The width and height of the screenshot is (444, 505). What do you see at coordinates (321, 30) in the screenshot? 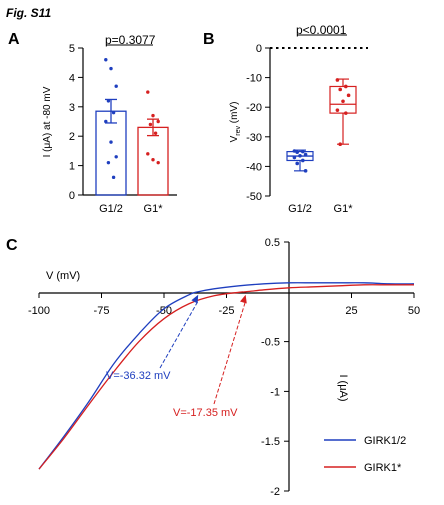
I see `panel-b-pvalue: p<0.0001` at bounding box center [321, 30].